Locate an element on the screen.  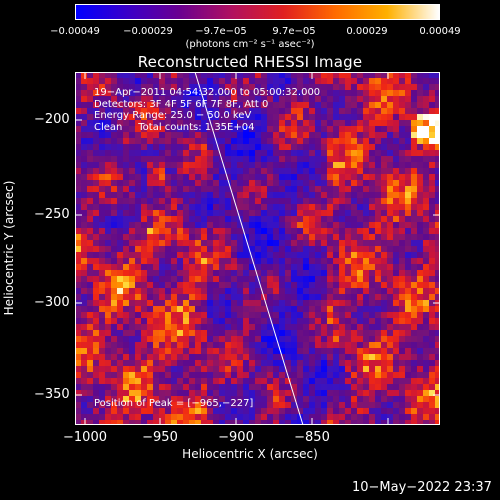
x-axis-title: Heliocentric X (arcsec) is located at coordinates (250, 454).